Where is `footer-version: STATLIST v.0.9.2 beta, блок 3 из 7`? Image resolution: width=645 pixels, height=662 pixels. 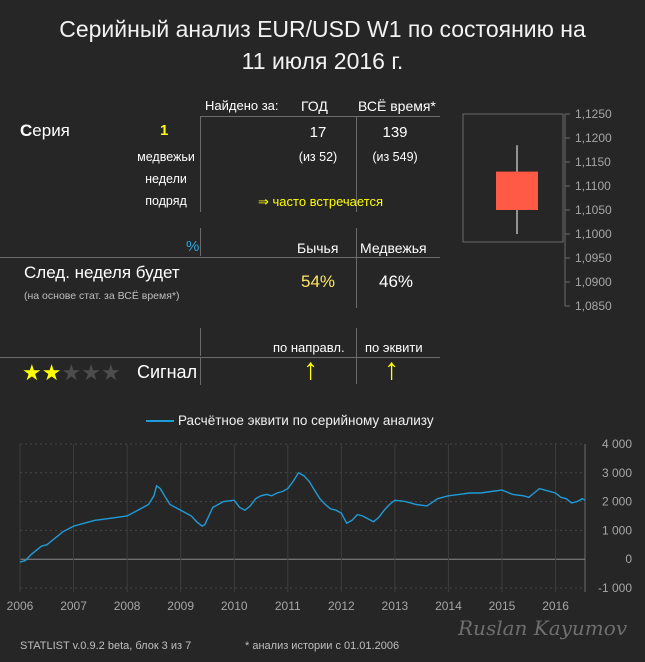 footer-version: STATLIST v.0.9.2 beta, блок 3 из 7 is located at coordinates (106, 646).